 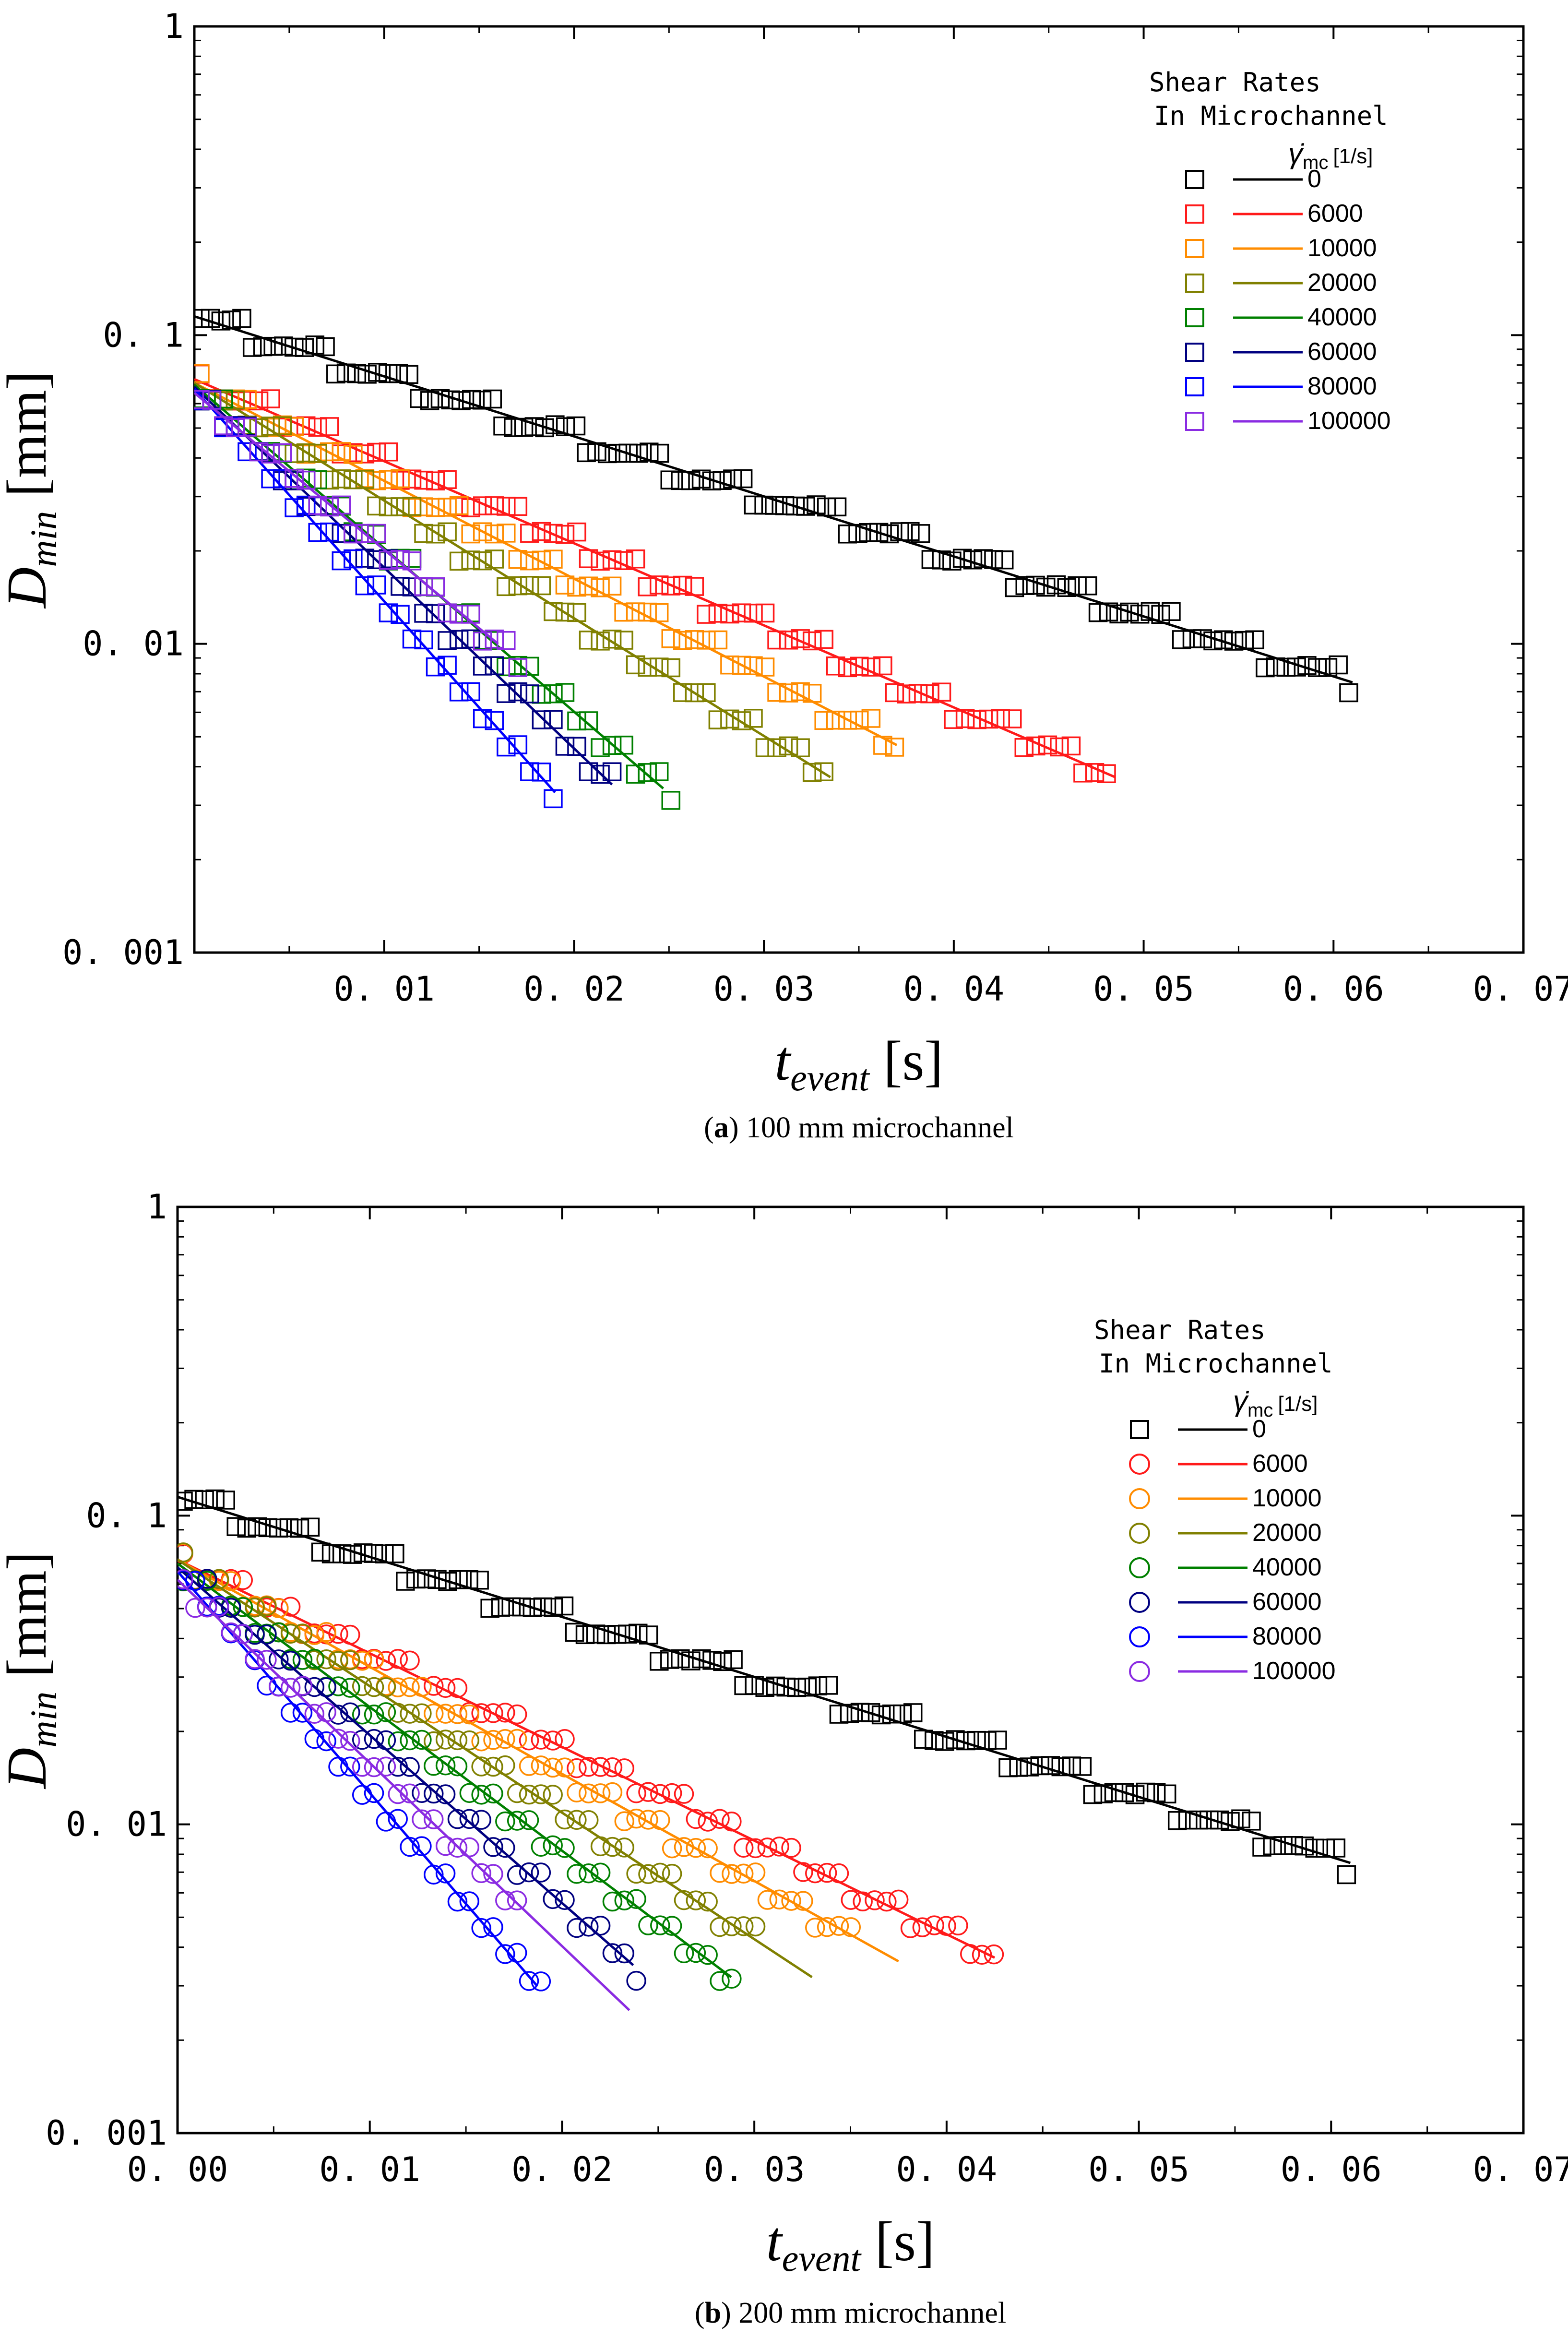 What do you see at coordinates (1342, 283) in the screenshot?
I see `legend-label-20000: 20000` at bounding box center [1342, 283].